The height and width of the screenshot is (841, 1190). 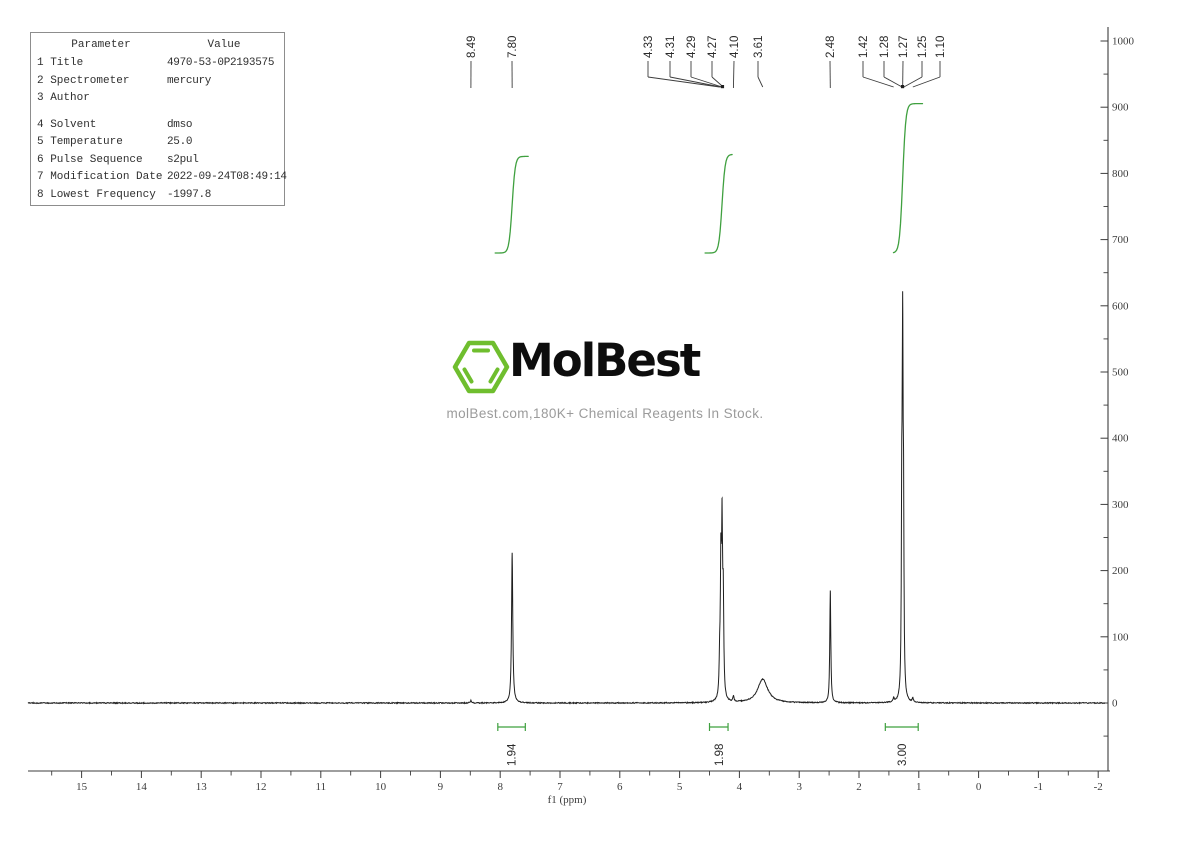 What do you see at coordinates (692, 47) in the screenshot?
I see `peak-label: 4.29` at bounding box center [692, 47].